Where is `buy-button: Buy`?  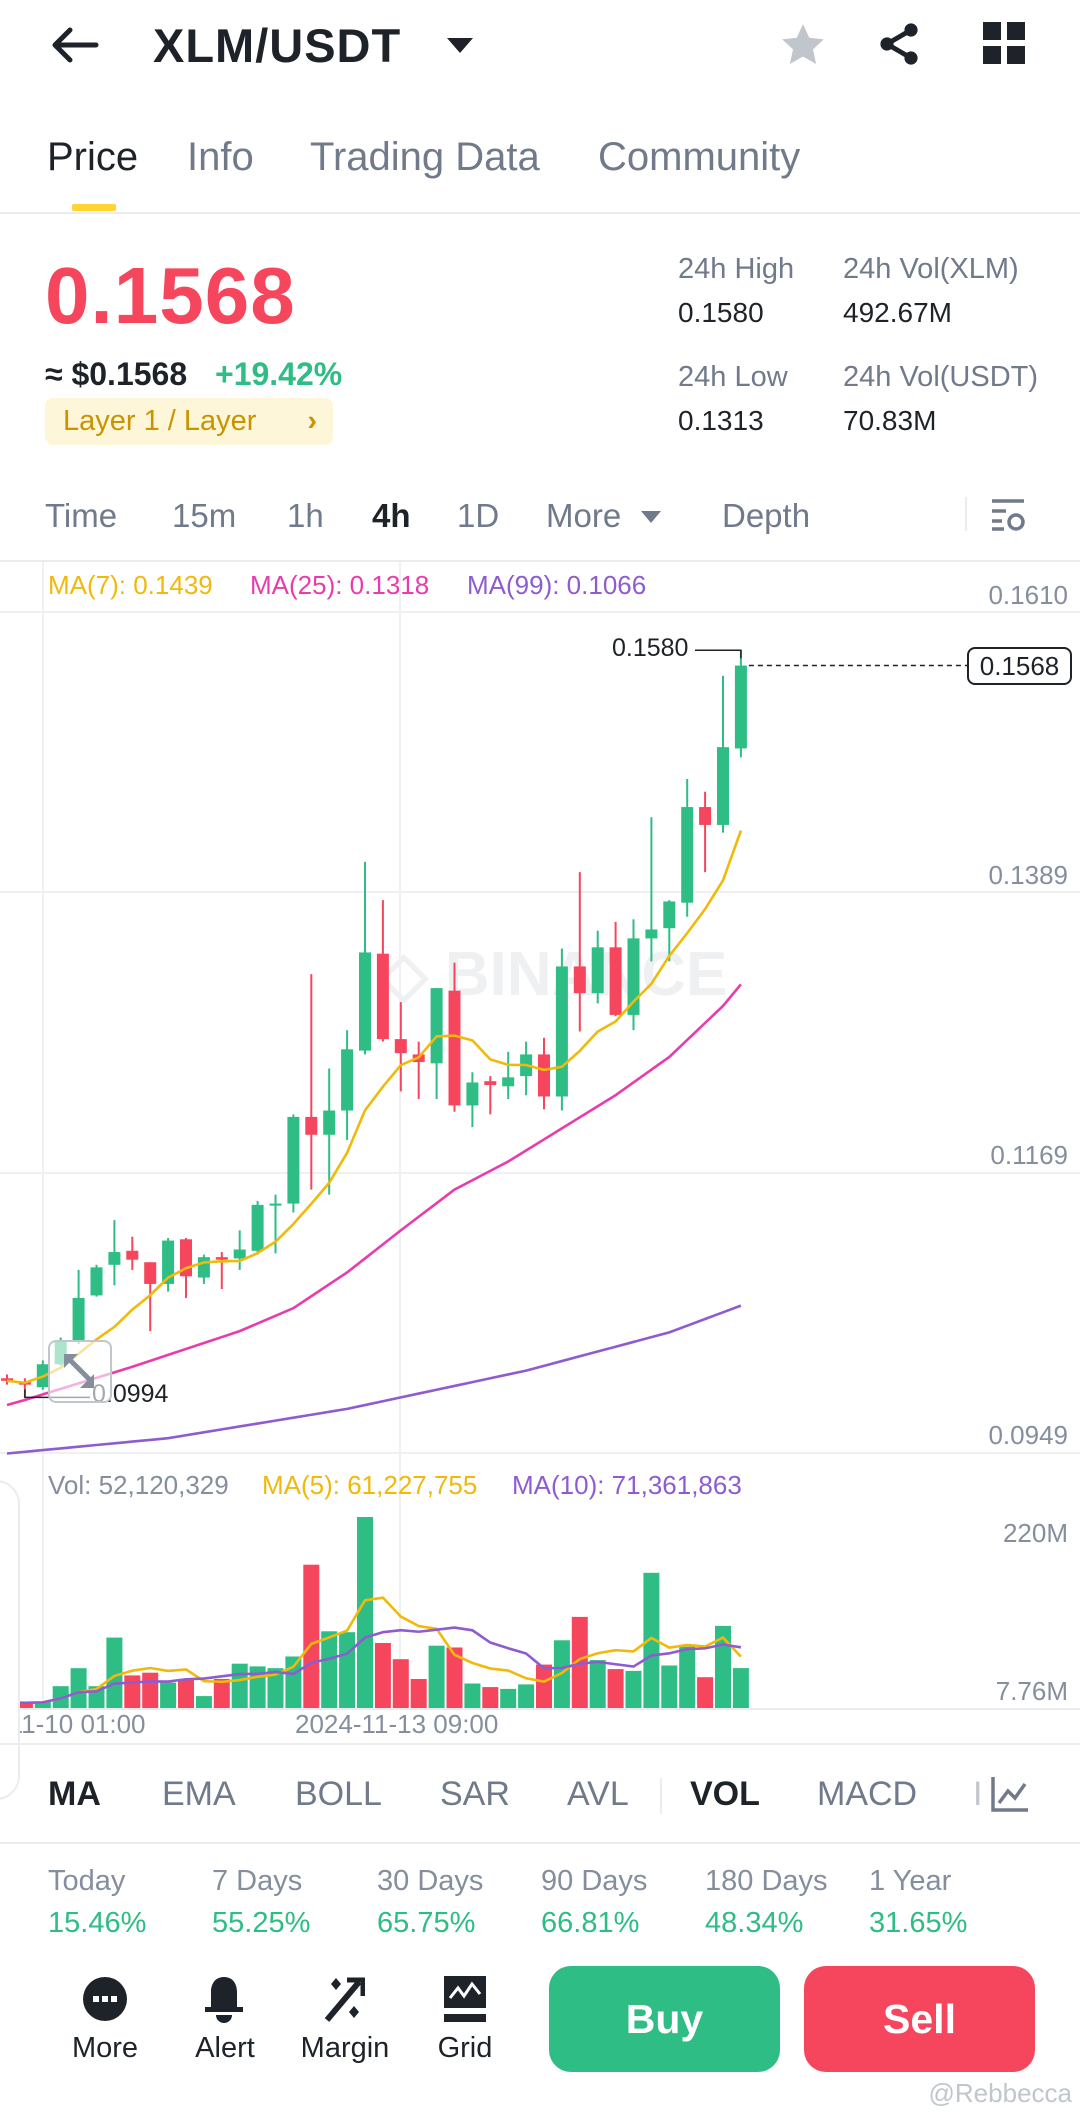 buy-button: Buy is located at coordinates (664, 2019).